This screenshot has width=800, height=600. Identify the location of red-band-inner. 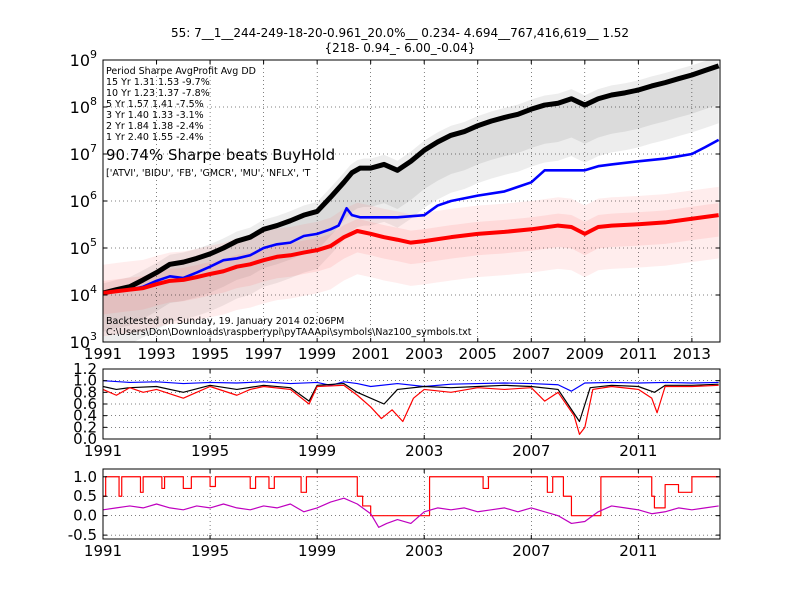
(411, 259).